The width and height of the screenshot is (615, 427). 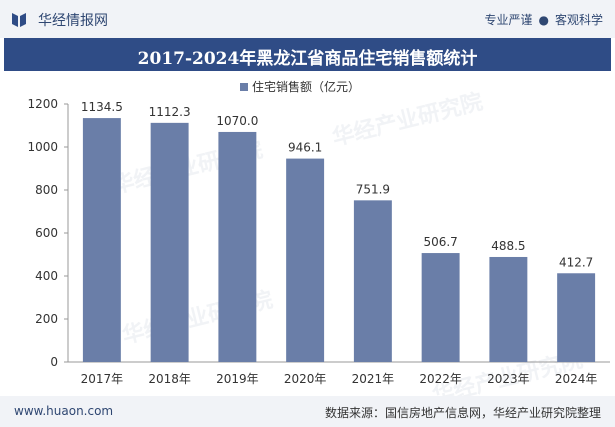 I want to click on x-tick-label: 2020年, so click(x=305, y=379).